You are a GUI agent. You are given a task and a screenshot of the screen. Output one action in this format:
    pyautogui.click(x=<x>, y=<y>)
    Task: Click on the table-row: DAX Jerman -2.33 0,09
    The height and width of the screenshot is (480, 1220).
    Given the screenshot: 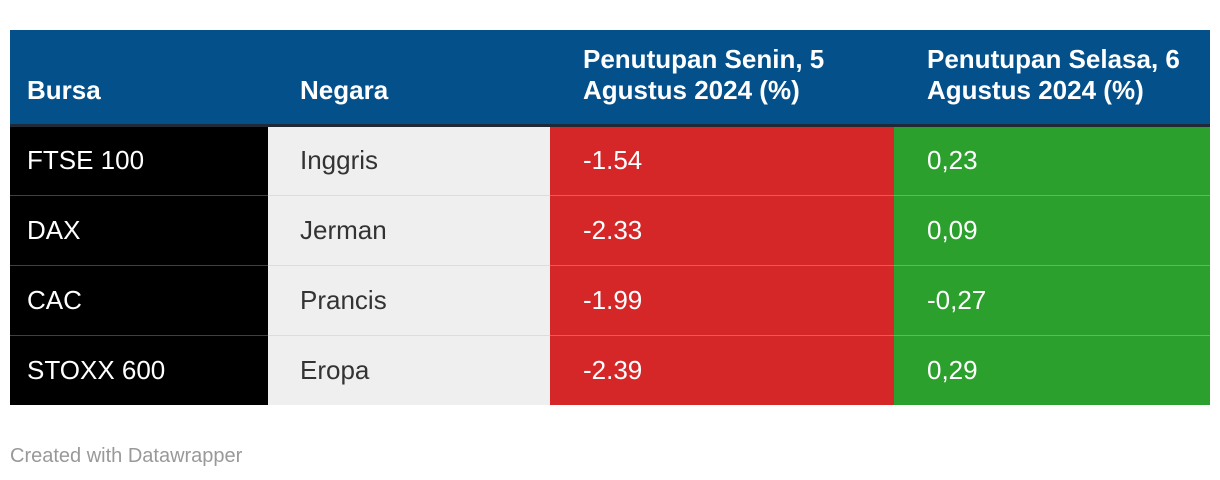 What is the action you would take?
    pyautogui.click(x=610, y=229)
    